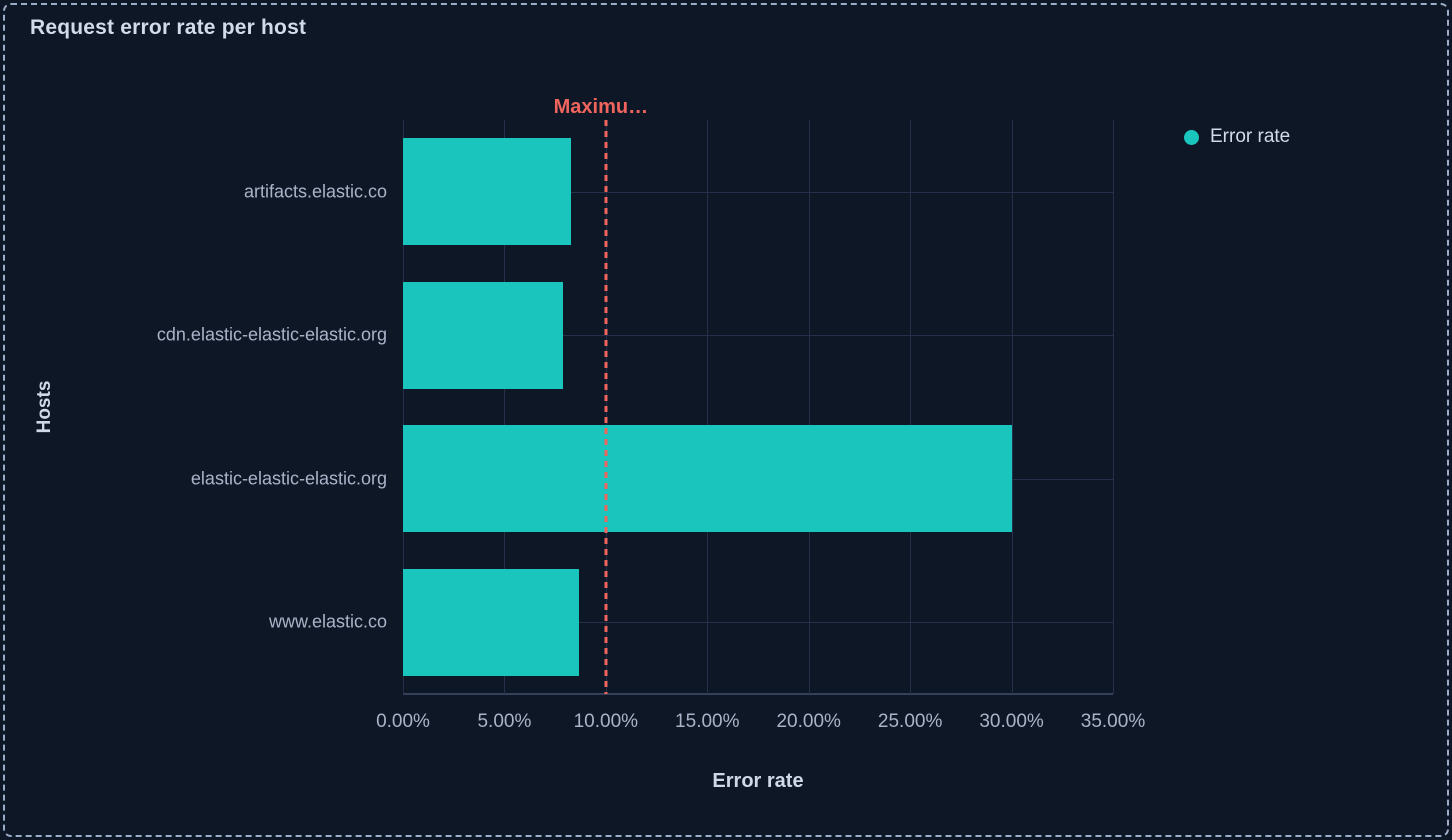 Image resolution: width=1452 pixels, height=840 pixels. What do you see at coordinates (1113, 721) in the screenshot?
I see `x-tick-label: 35.00%` at bounding box center [1113, 721].